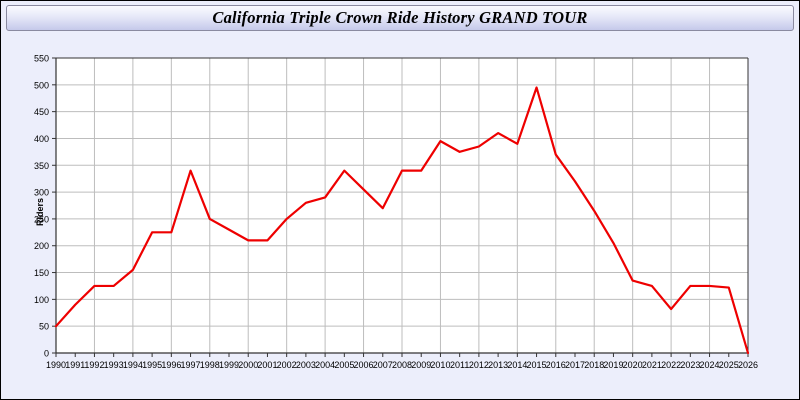 Image resolution: width=800 pixels, height=400 pixels. Describe the element at coordinates (46, 354) in the screenshot. I see `y-axis-tick-label: 0` at that location.